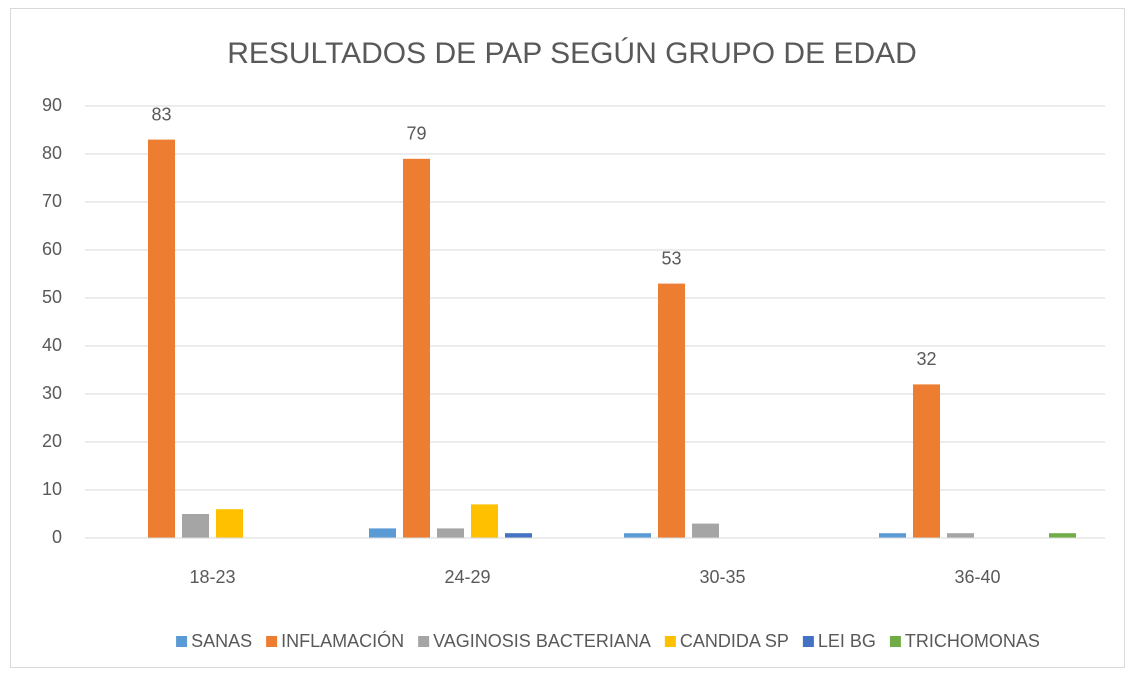 The width and height of the screenshot is (1135, 676). Describe the element at coordinates (467, 577) in the screenshot. I see `x-tick-label: 24-29` at that location.